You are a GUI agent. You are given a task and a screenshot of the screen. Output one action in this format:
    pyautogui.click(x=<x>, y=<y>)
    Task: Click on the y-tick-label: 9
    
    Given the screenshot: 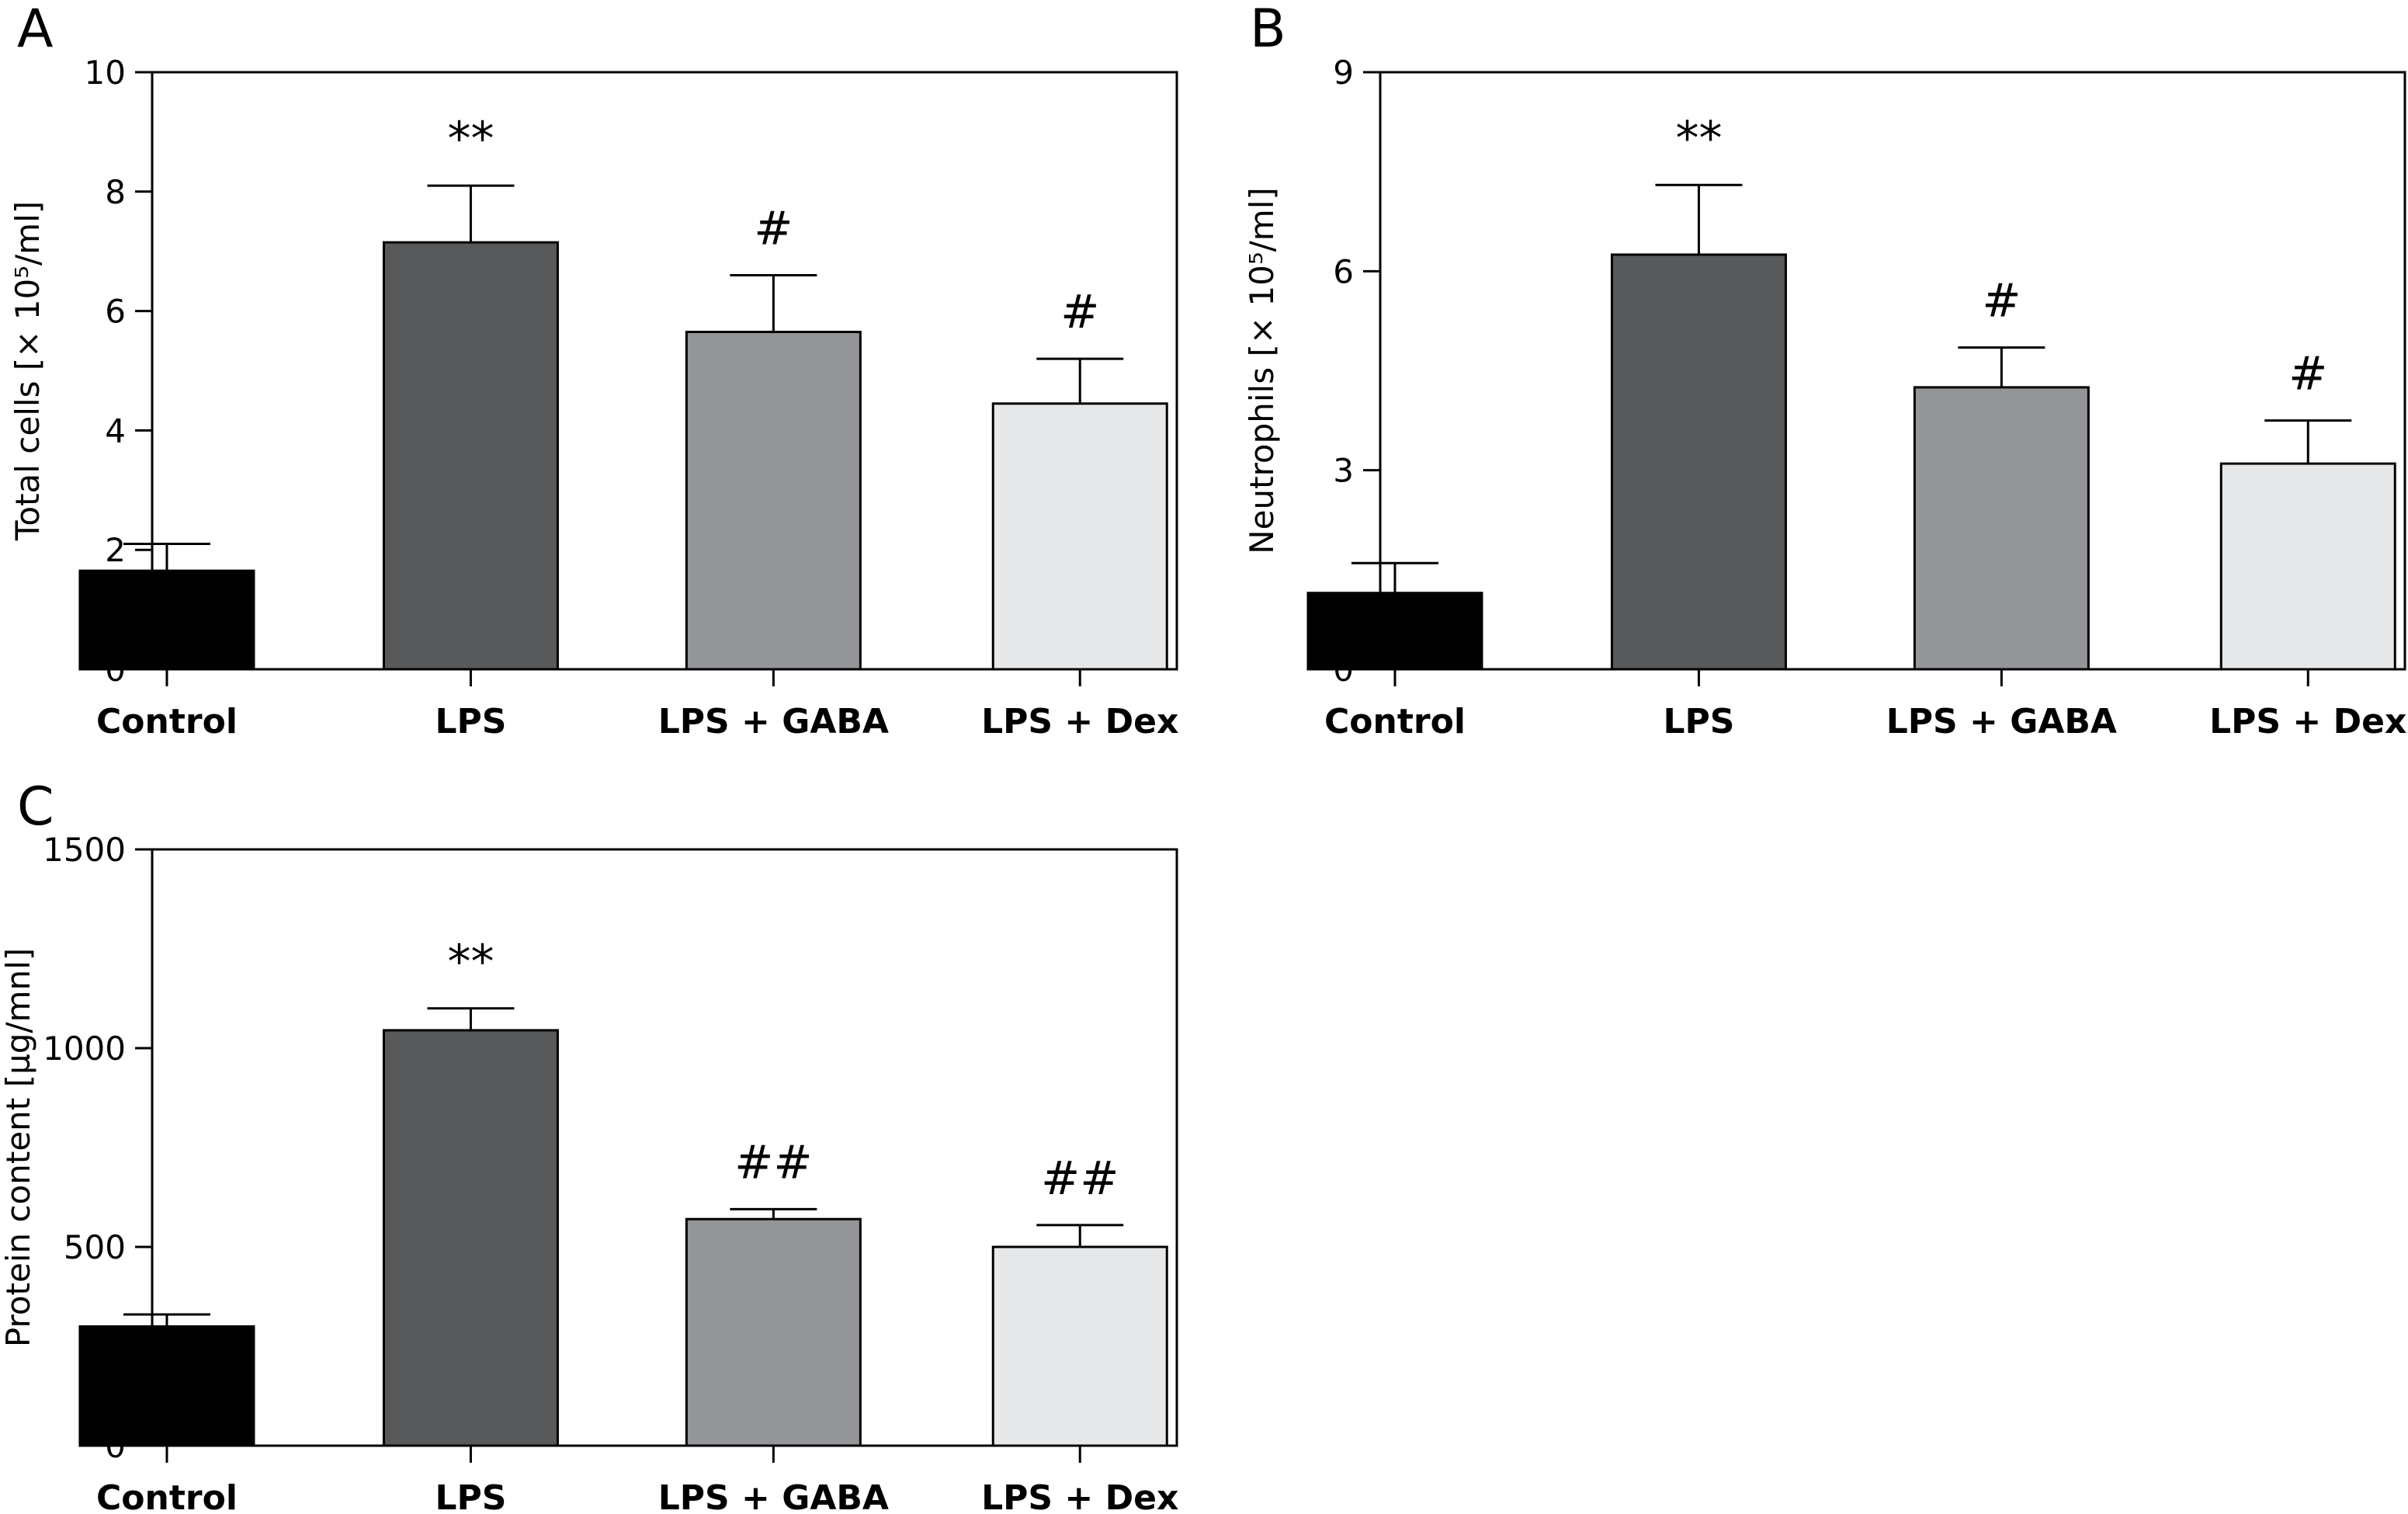 What is the action you would take?
    pyautogui.click(x=1343, y=73)
    